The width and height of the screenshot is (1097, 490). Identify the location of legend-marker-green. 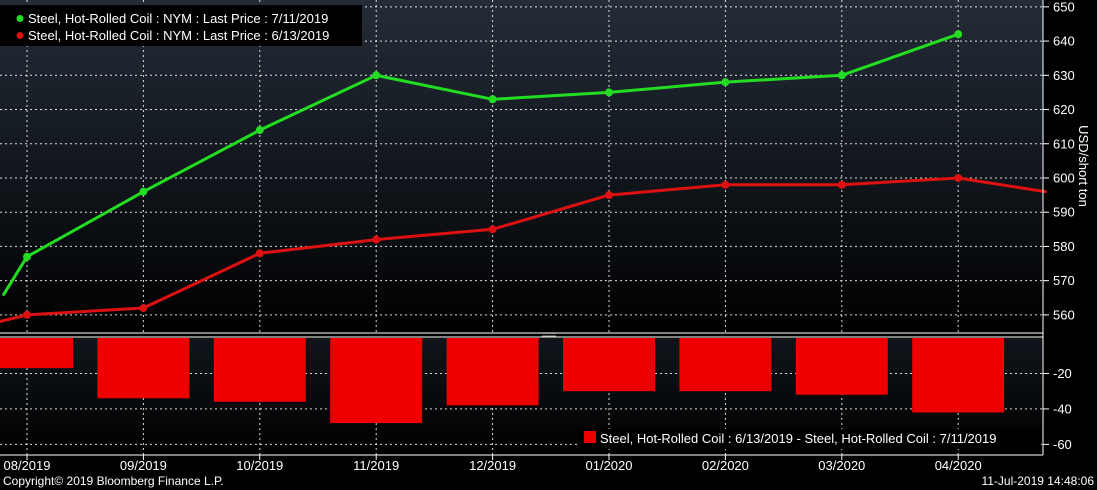
(20, 18).